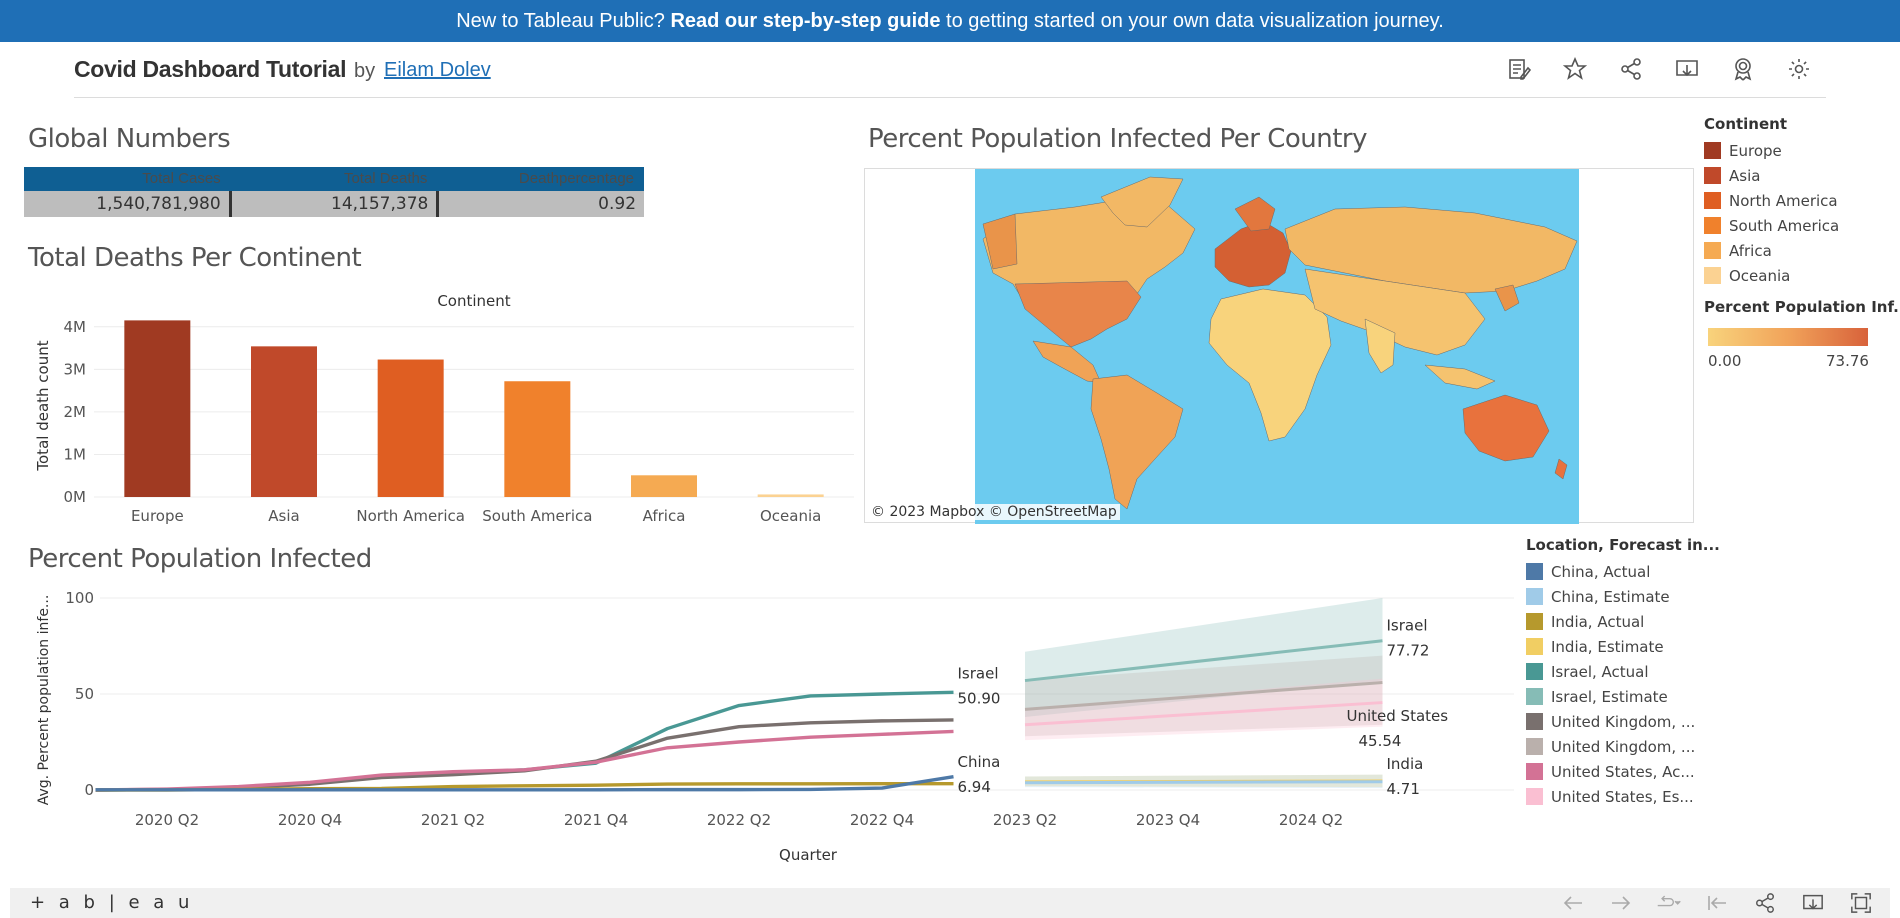  What do you see at coordinates (1380, 741) in the screenshot?
I see `annotation-value: 45.54` at bounding box center [1380, 741].